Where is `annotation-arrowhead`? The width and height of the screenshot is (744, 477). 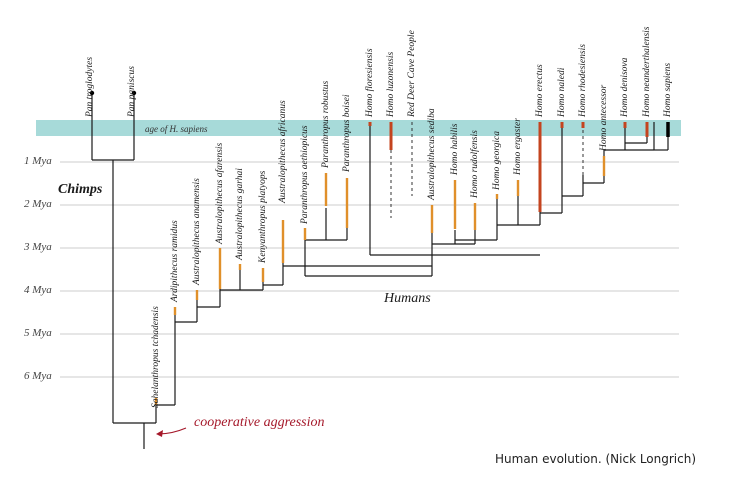
annotation-arrowhead is located at coordinates (159, 433).